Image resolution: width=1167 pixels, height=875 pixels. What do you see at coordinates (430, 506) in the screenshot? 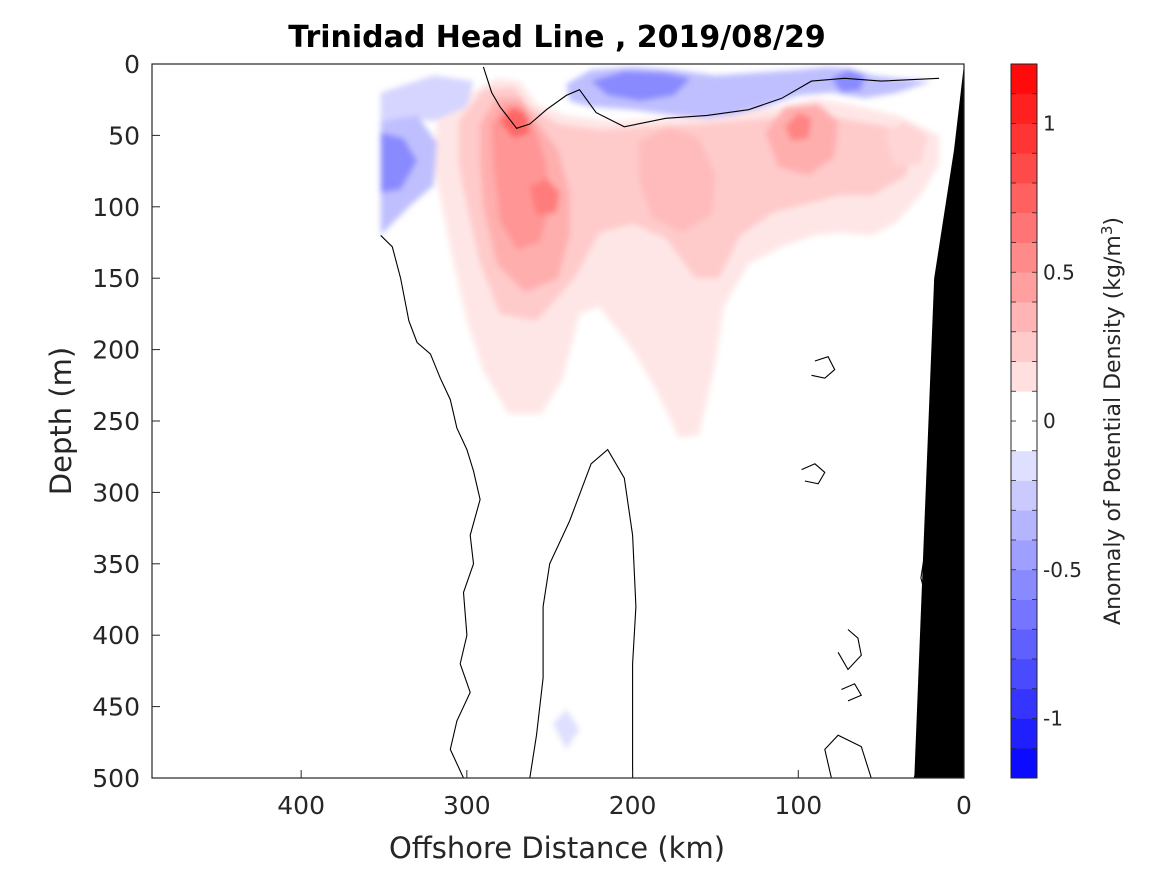
I see `zero-contour-offshore` at bounding box center [430, 506].